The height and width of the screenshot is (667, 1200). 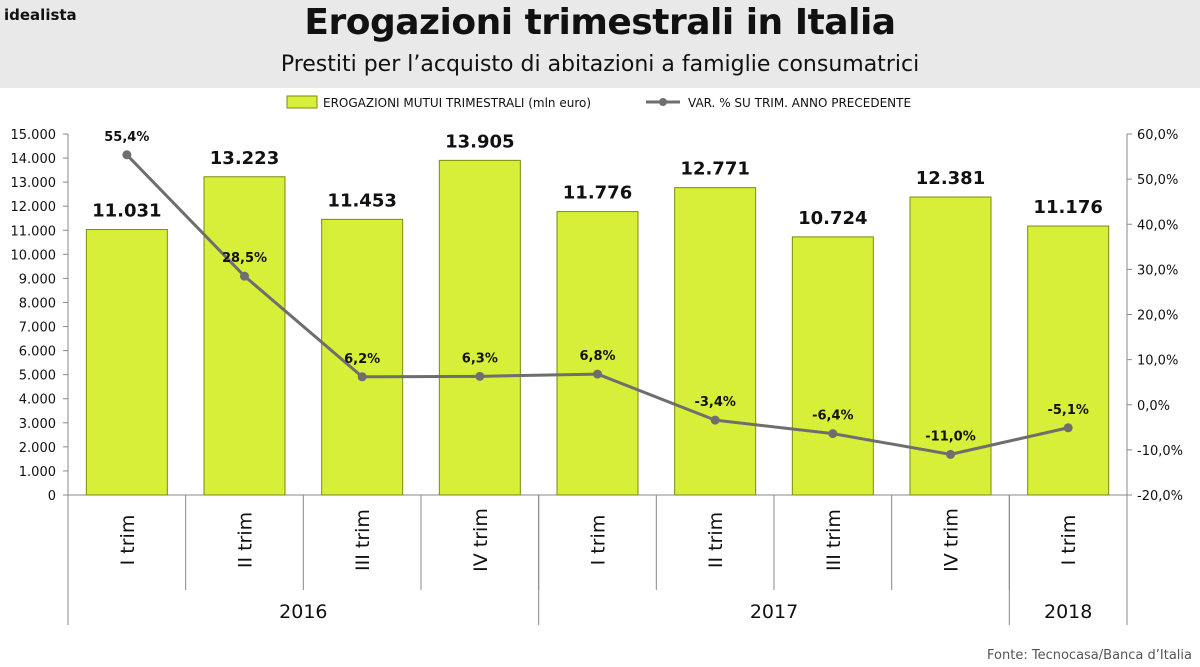 What do you see at coordinates (1157, 135) in the screenshot?
I see `y-right-tick-label: 60,0%` at bounding box center [1157, 135].